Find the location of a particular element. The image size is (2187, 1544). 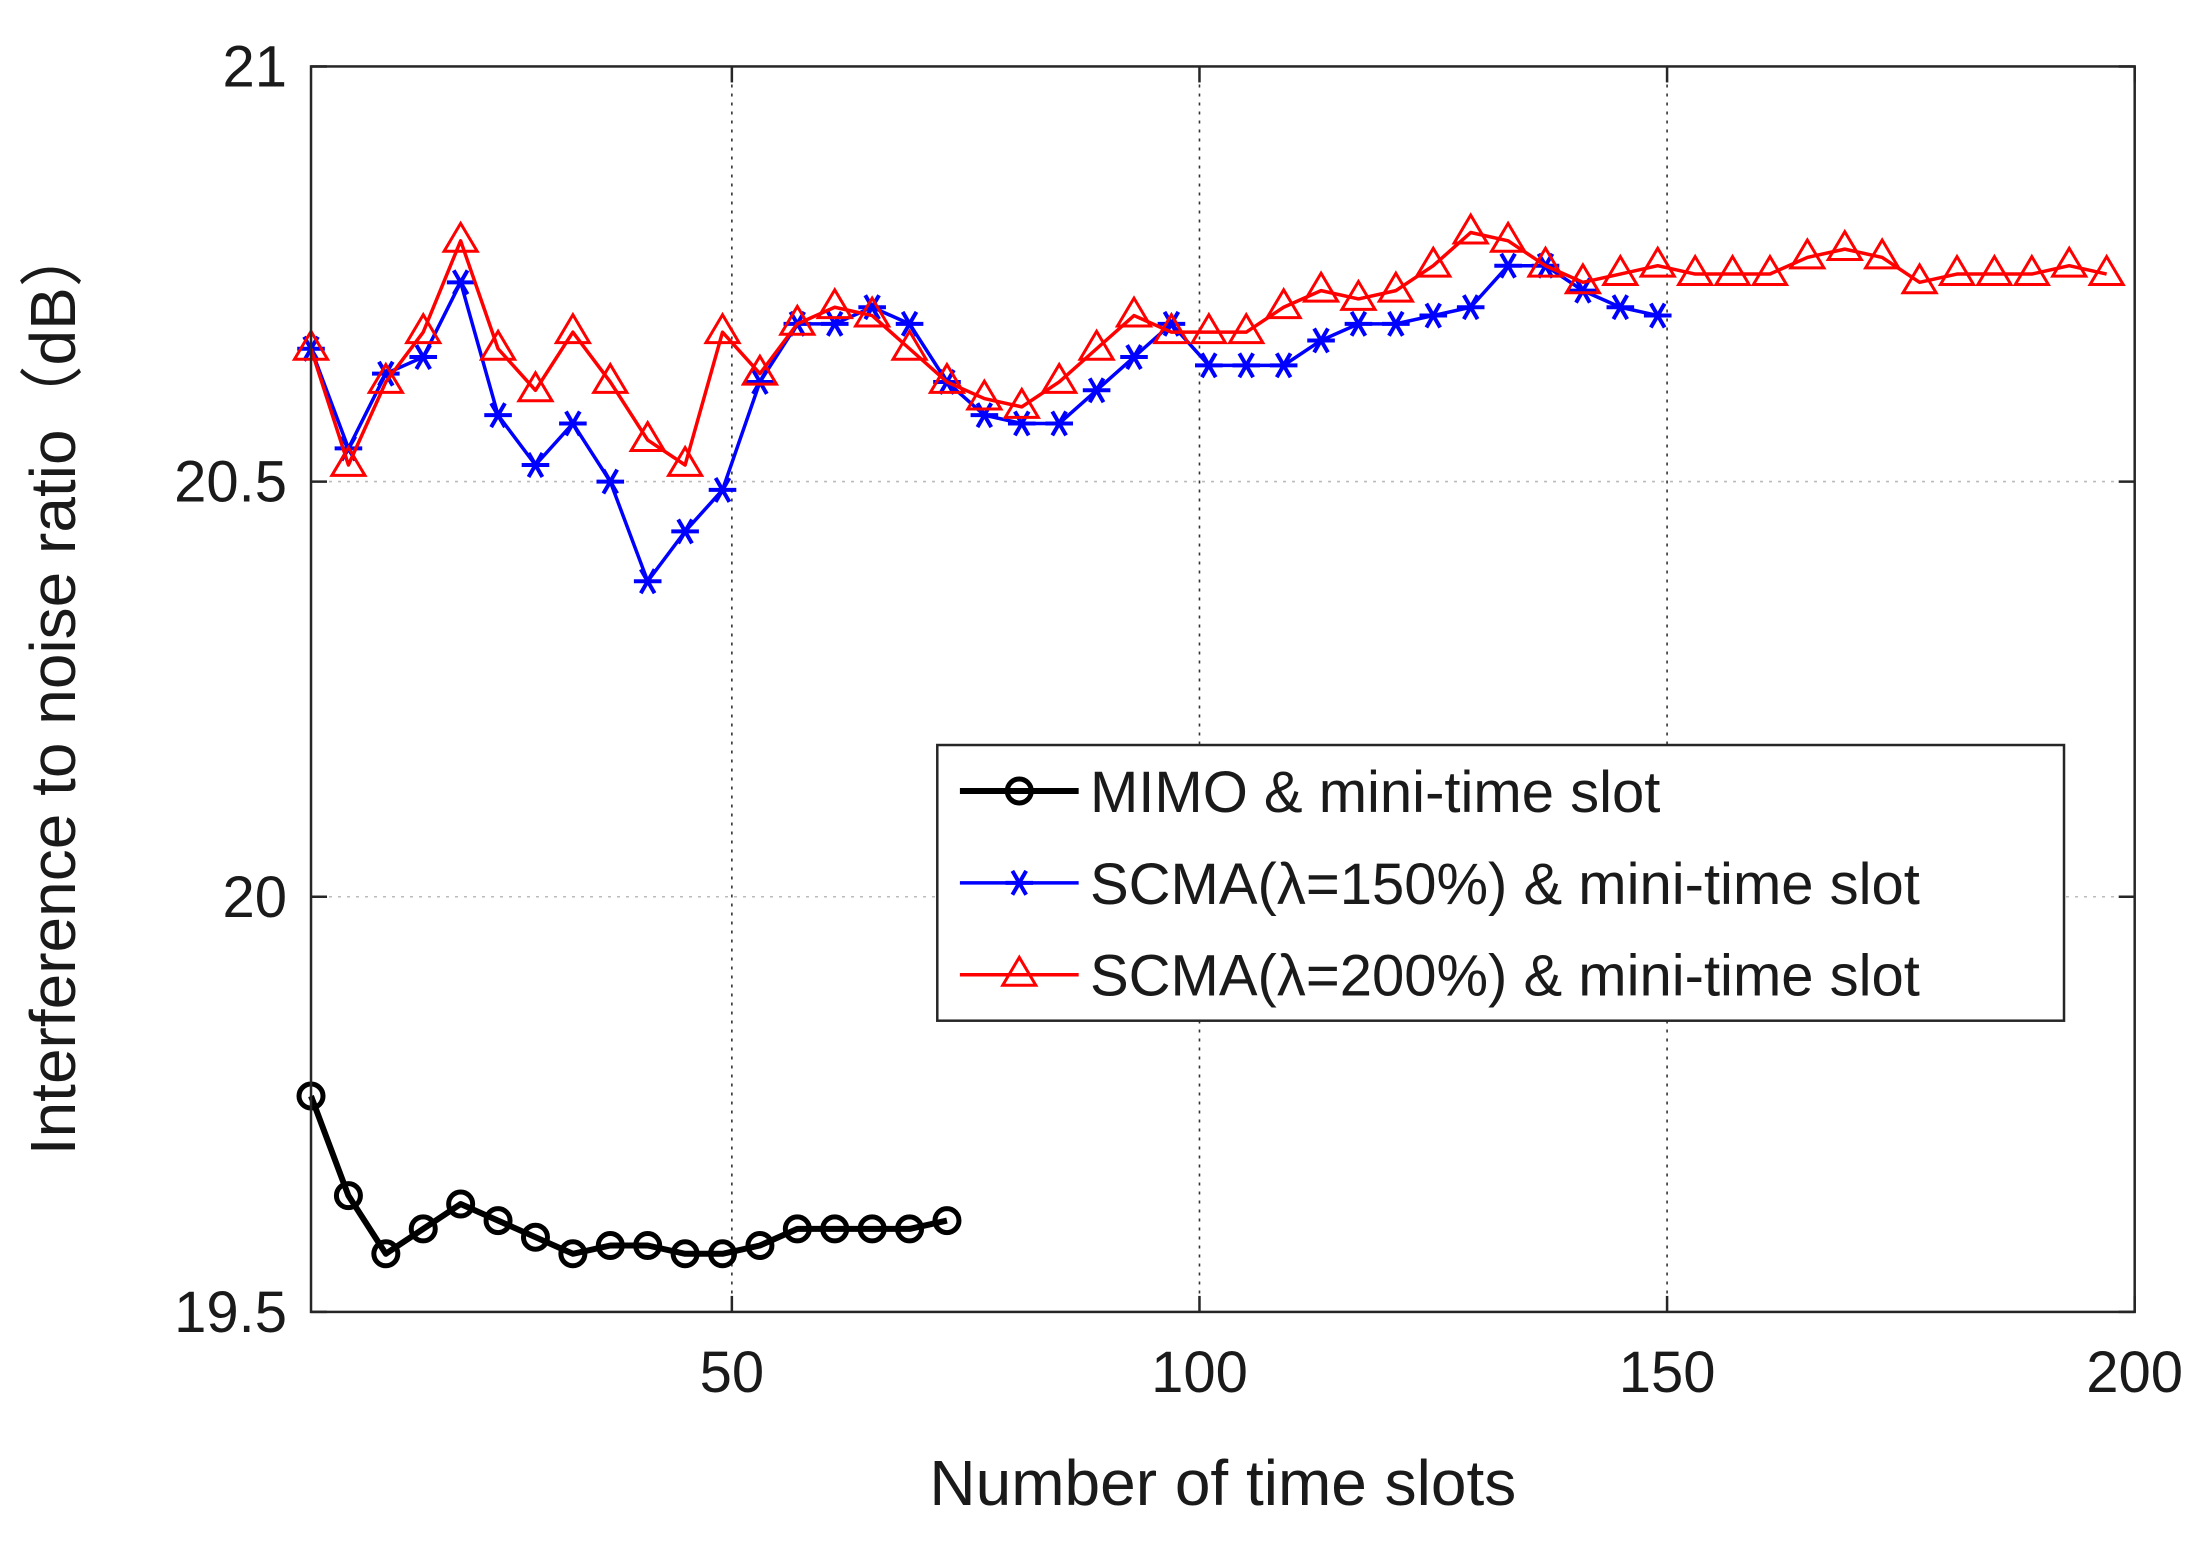

legend-label: MIMO & mini-time slot is located at coordinates (1375, 792).